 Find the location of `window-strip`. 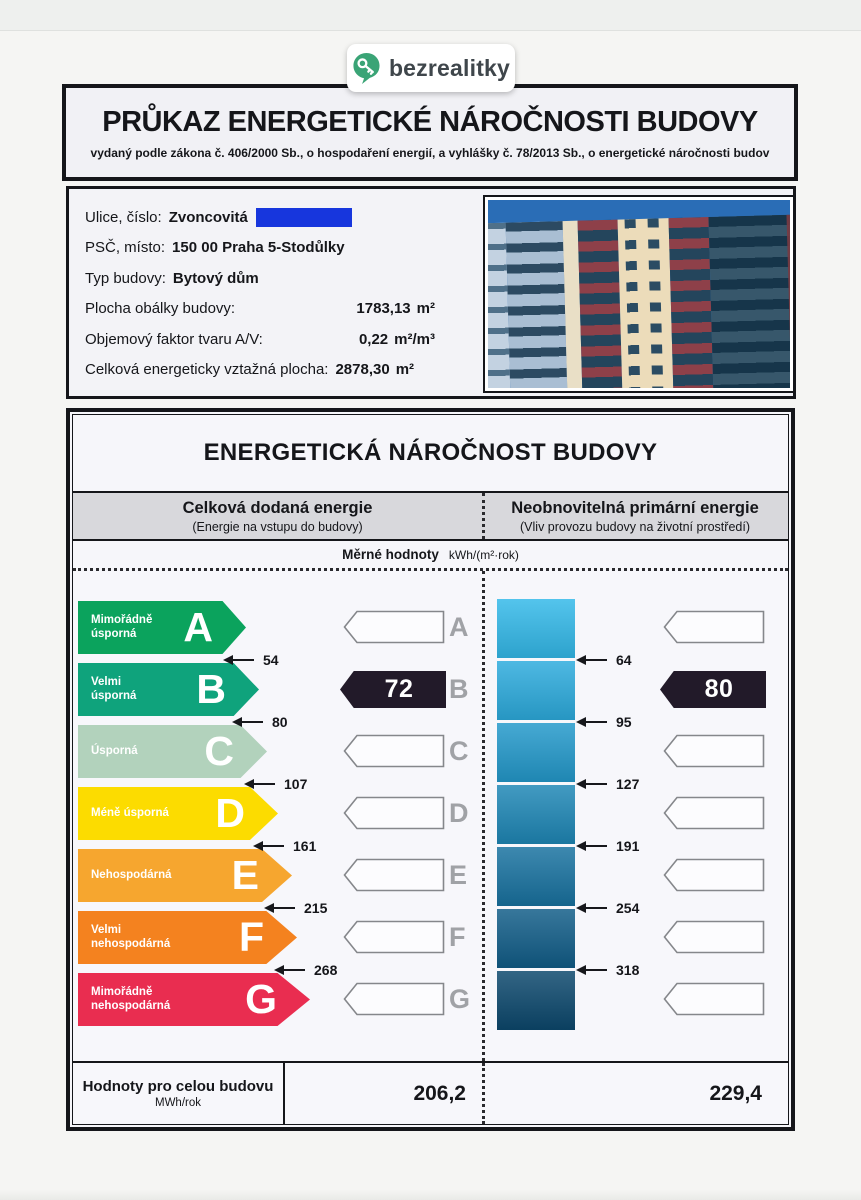

window-strip is located at coordinates (632, 303).